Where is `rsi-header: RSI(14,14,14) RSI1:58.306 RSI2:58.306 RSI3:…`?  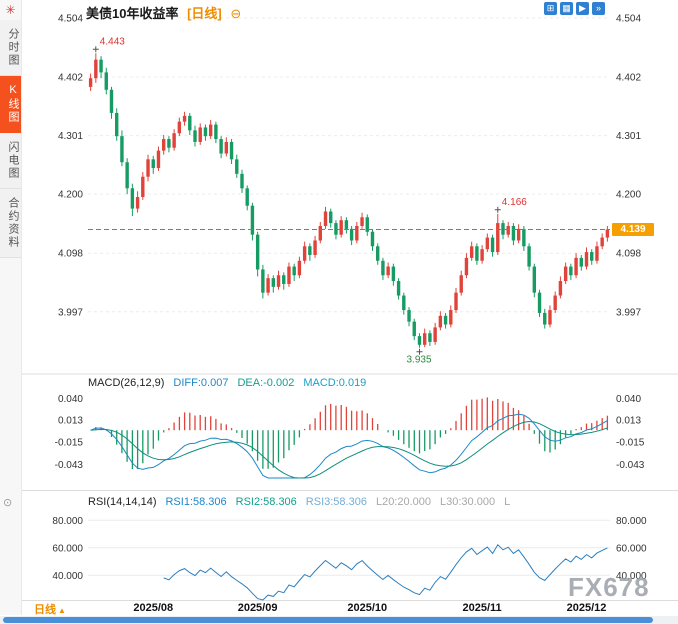
rsi-header: RSI(14,14,14) RSI1:58.306 RSI2:58.306 RSI3:… is located at coordinates (299, 502).